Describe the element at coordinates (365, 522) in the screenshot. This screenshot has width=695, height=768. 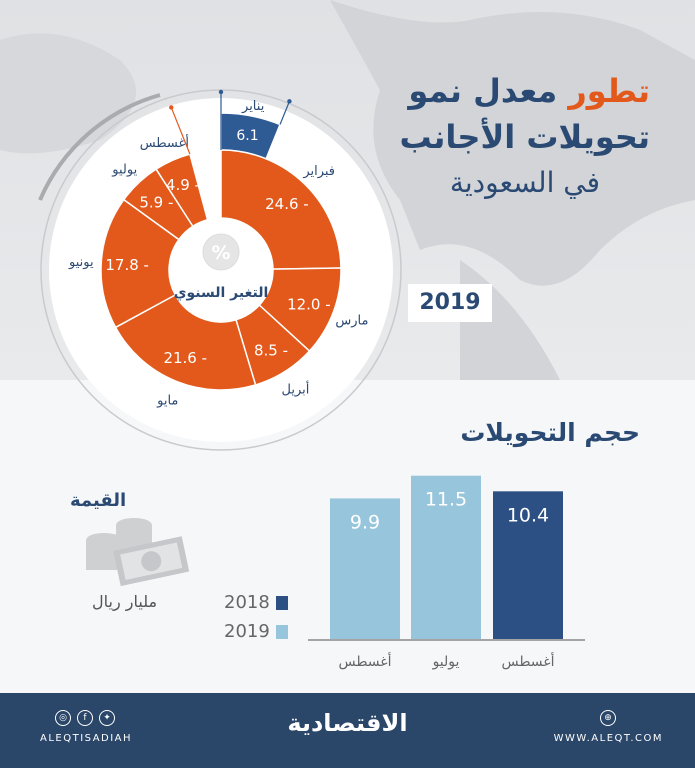
I see `bar-value-label: 9.9` at that location.